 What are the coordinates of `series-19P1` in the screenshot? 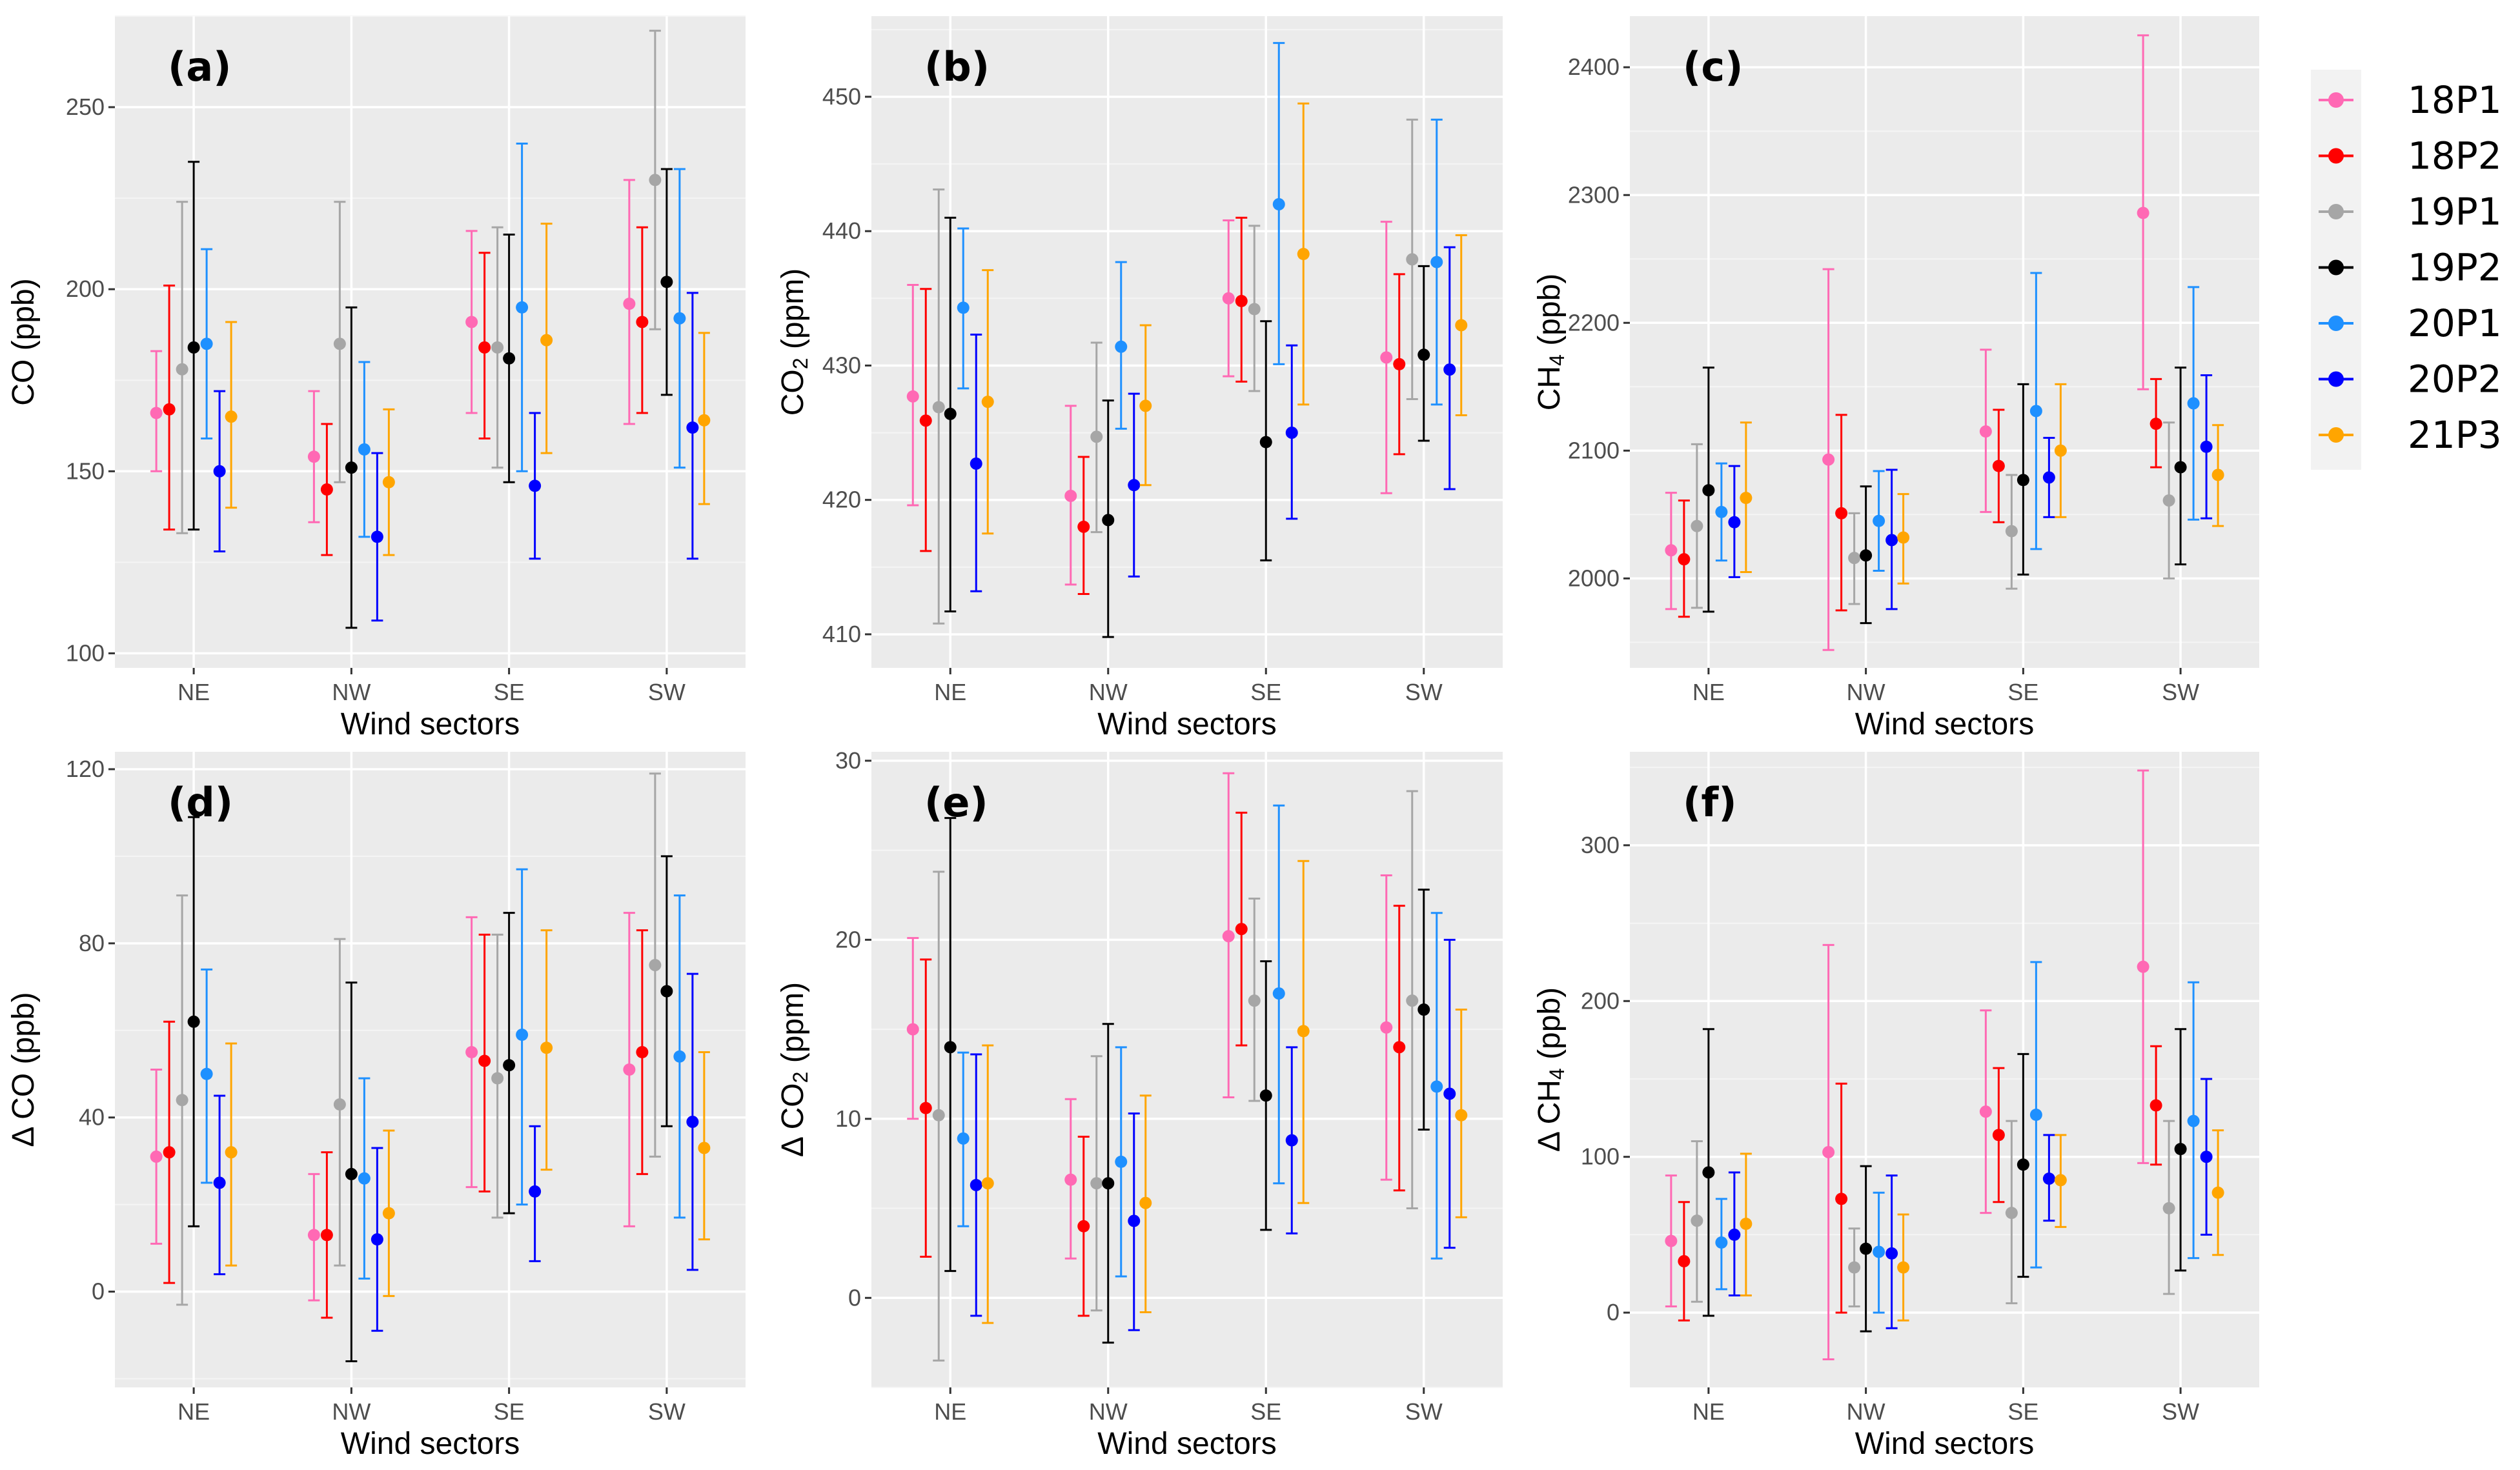 It's located at (1175, 371).